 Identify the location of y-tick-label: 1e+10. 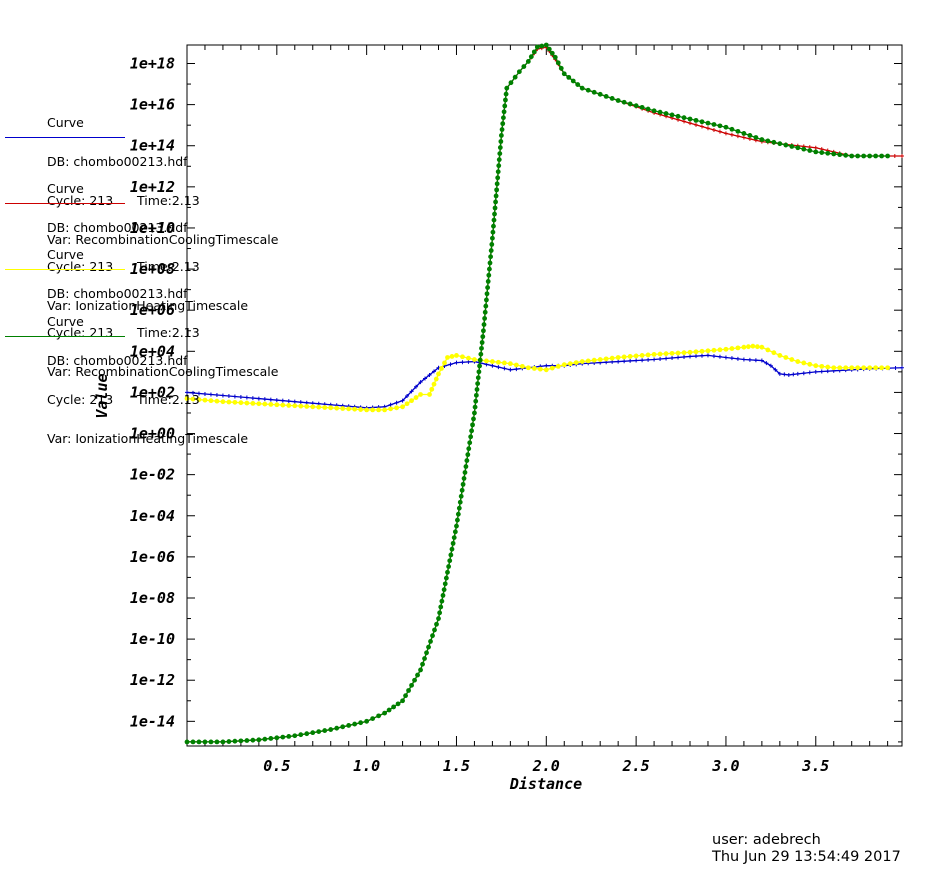
(152, 228).